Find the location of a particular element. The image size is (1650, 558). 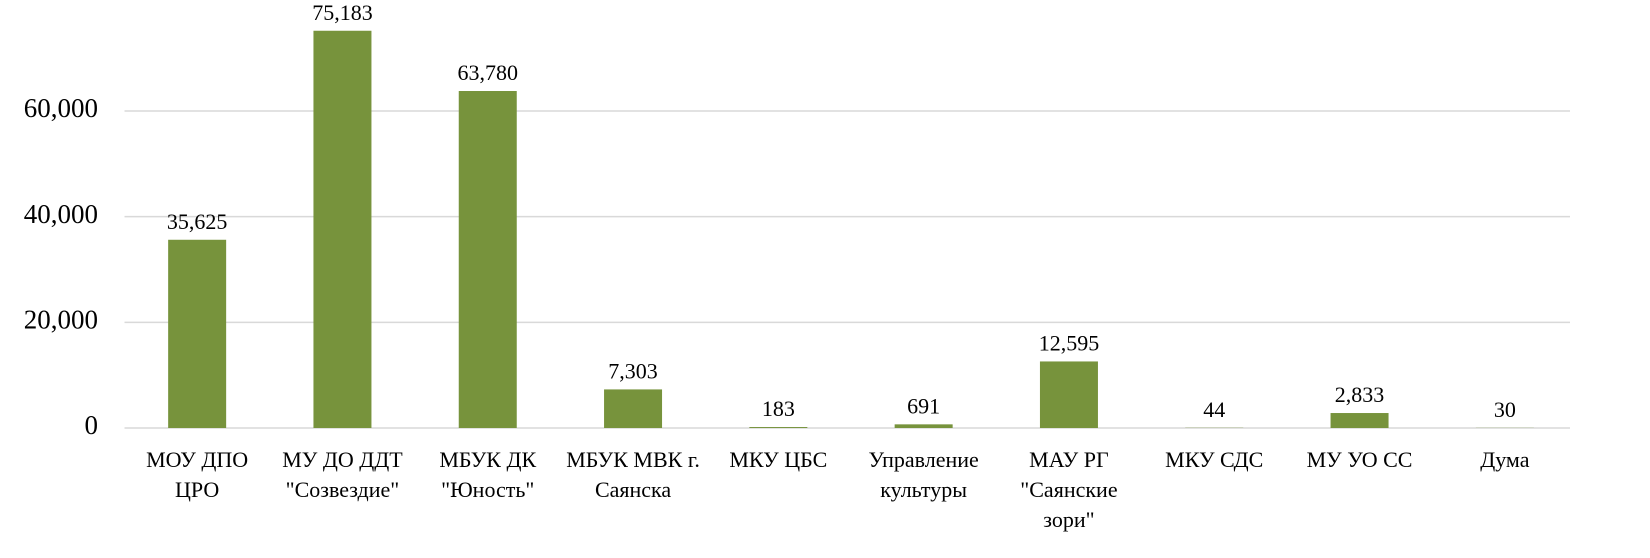

x-tick-label: Управление культуры is located at coordinates (923, 474).